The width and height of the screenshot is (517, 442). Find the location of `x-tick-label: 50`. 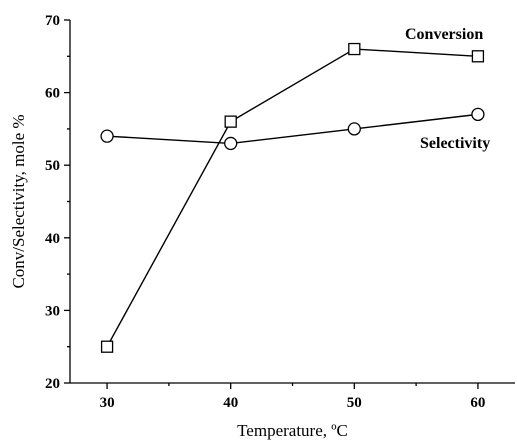

x-tick-label: 50 is located at coordinates (354, 403).